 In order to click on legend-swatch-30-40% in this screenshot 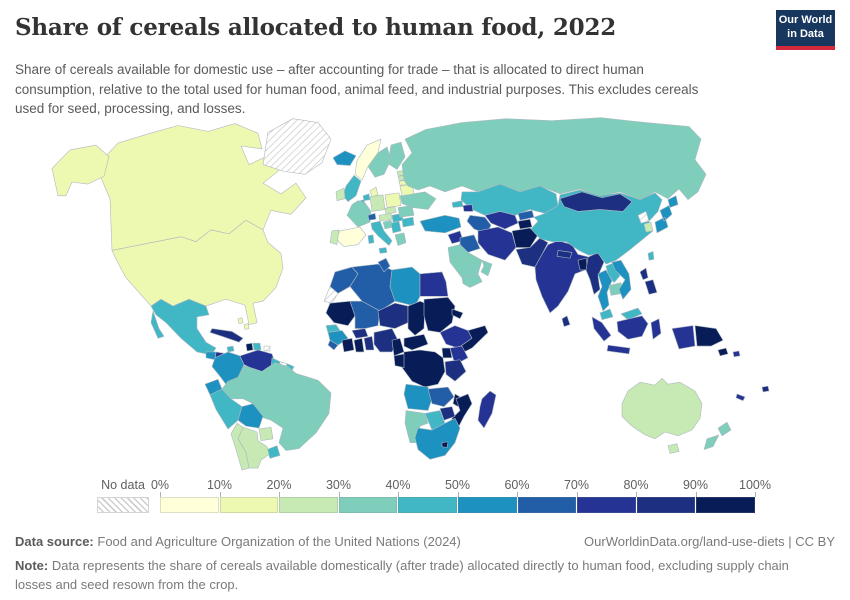, I will do `click(368, 505)`.